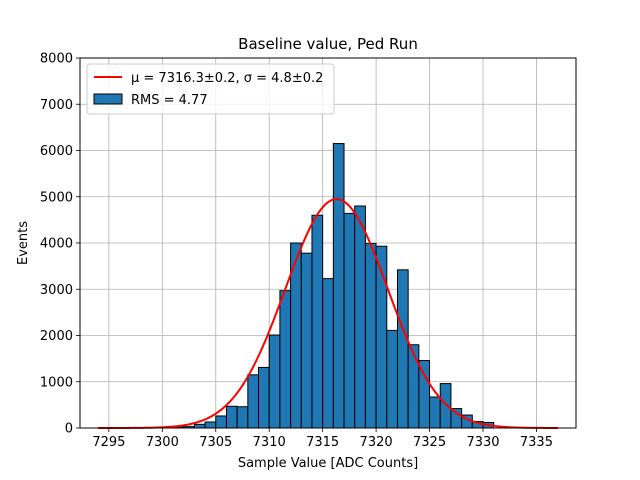  What do you see at coordinates (536, 442) in the screenshot?
I see `x-tick-label: 7335` at bounding box center [536, 442].